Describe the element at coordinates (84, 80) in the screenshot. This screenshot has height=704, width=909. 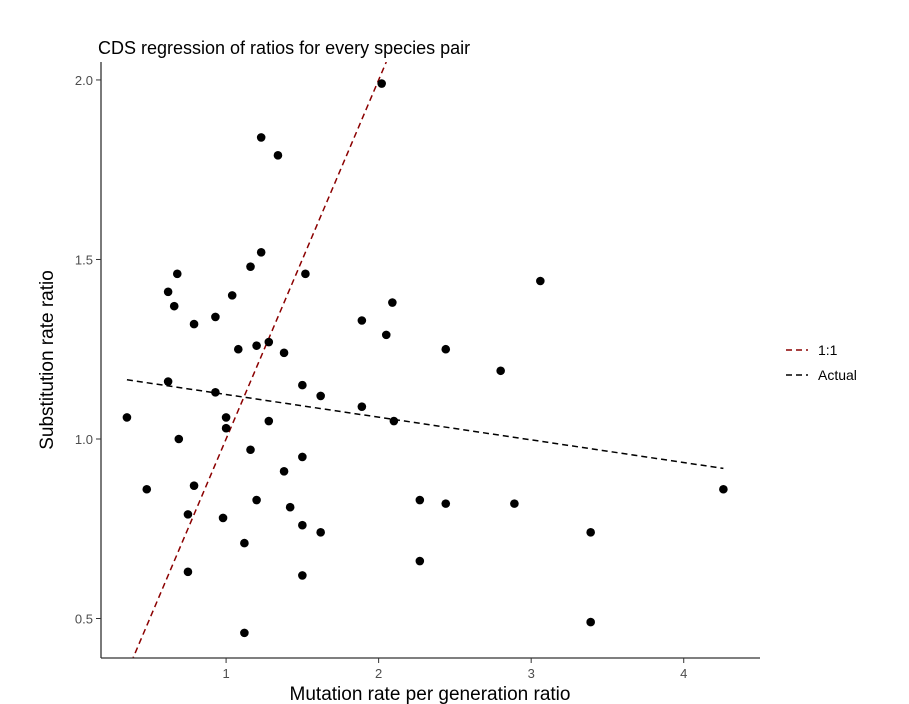
I see `y-tick-label: 2.0` at that location.